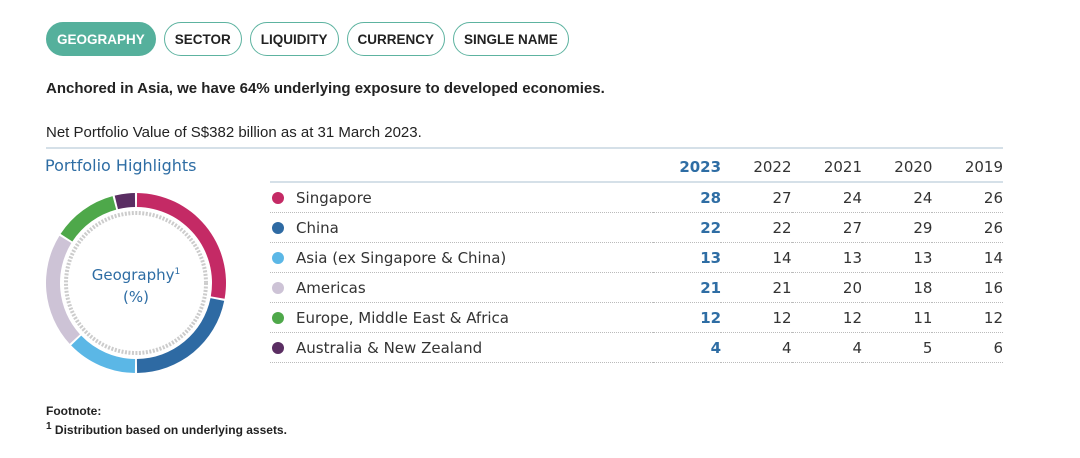 The image size is (1080, 458). I want to click on tab-geography: GEOGRAPHY, so click(101, 39).